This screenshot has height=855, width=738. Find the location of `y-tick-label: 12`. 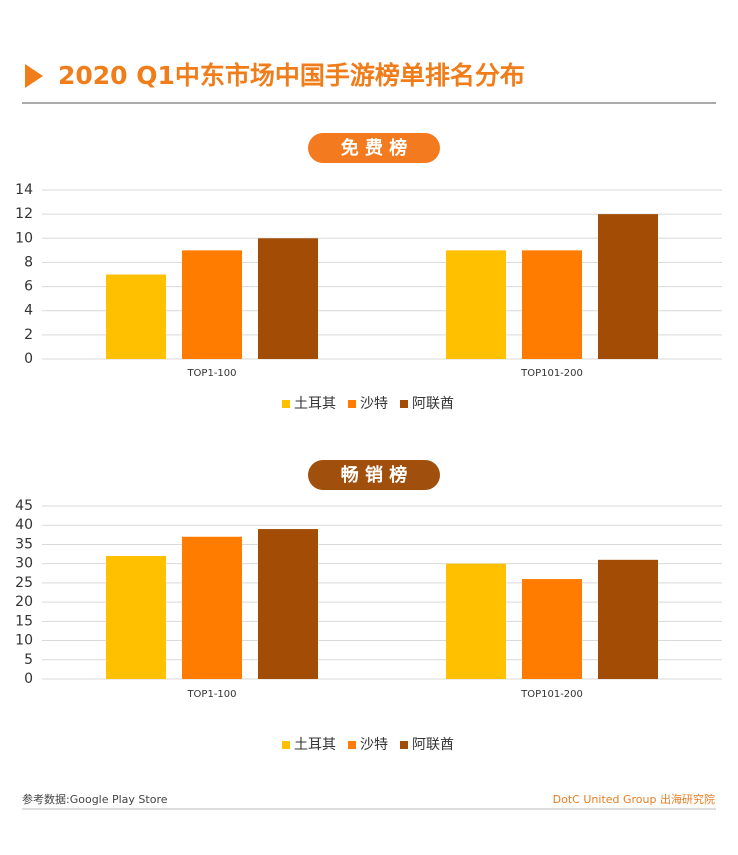

y-tick-label: 12 is located at coordinates (24, 214).